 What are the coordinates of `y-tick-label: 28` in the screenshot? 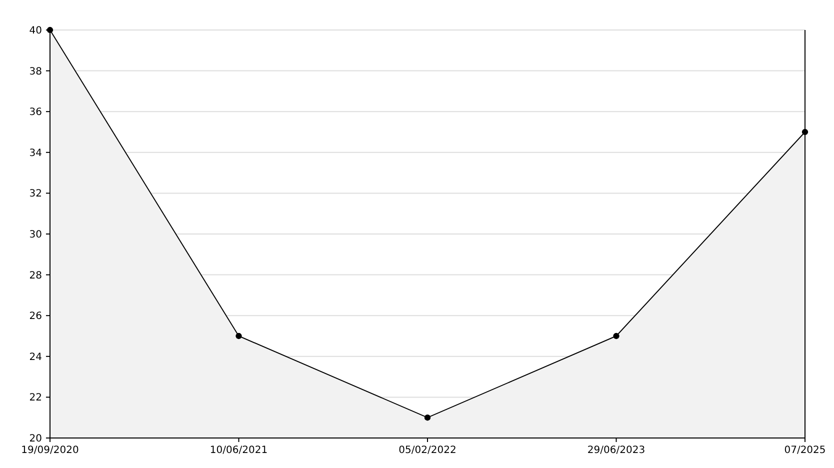 It's located at (35, 276).